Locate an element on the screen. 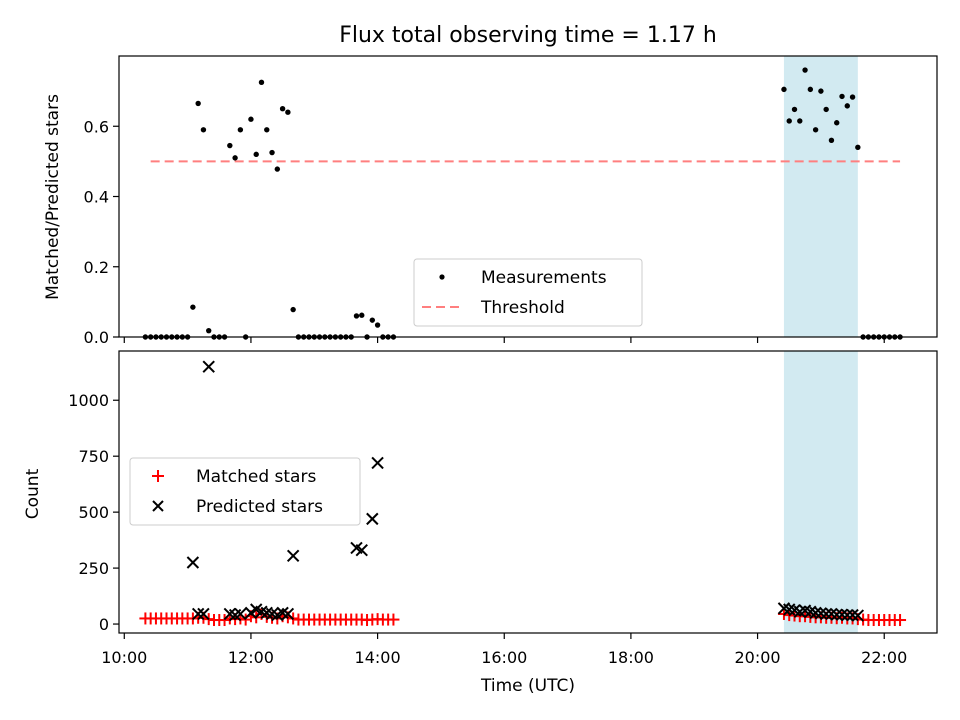 The image size is (960, 720). top-y-axis-label: Matched/Predicted stars is located at coordinates (53, 197).